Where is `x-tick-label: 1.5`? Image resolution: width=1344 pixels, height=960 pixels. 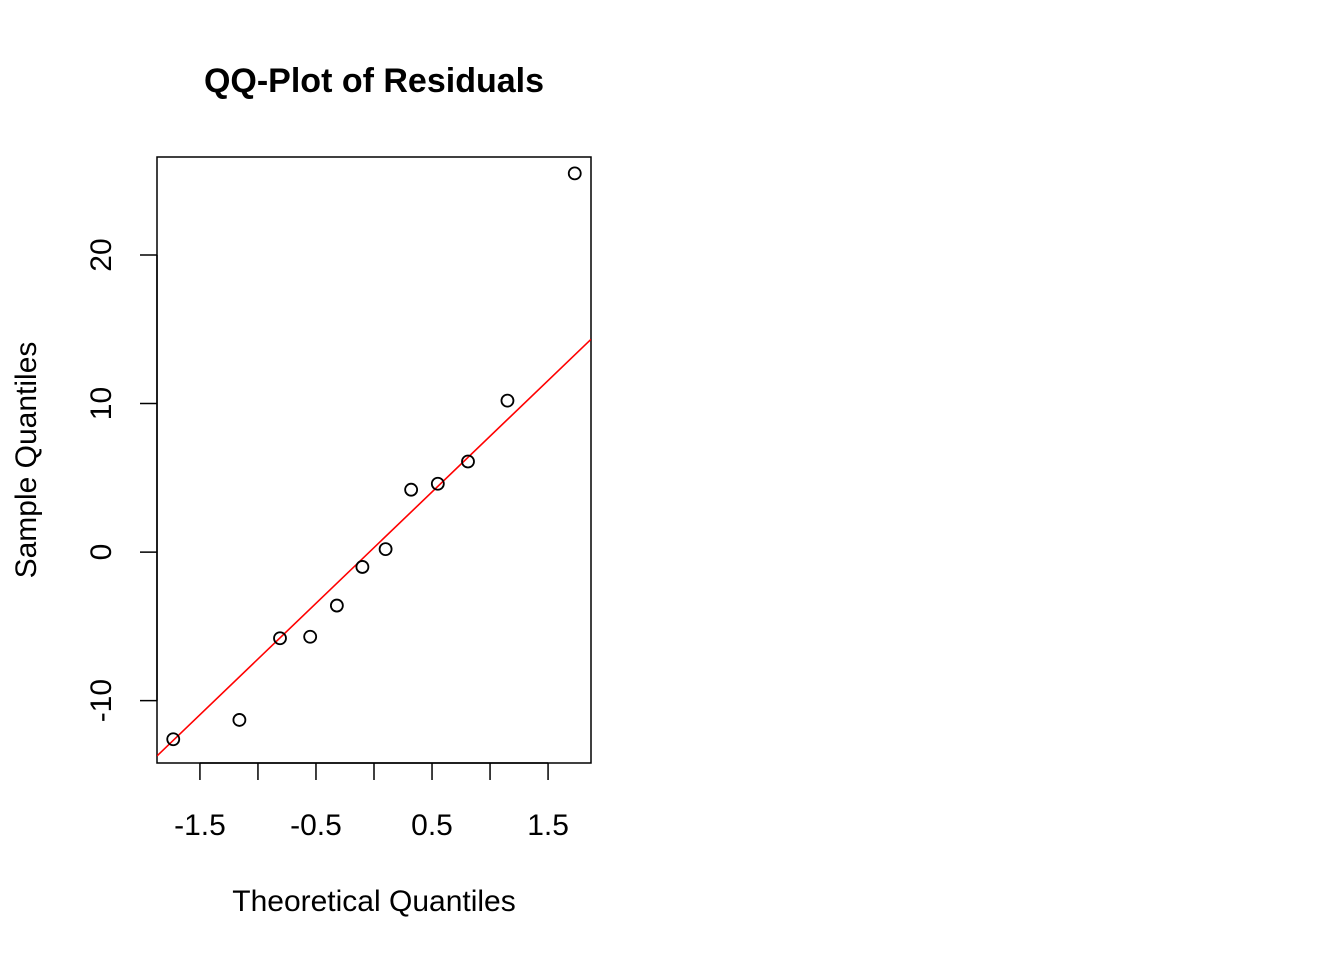
x-tick-label: 1.5 is located at coordinates (548, 825).